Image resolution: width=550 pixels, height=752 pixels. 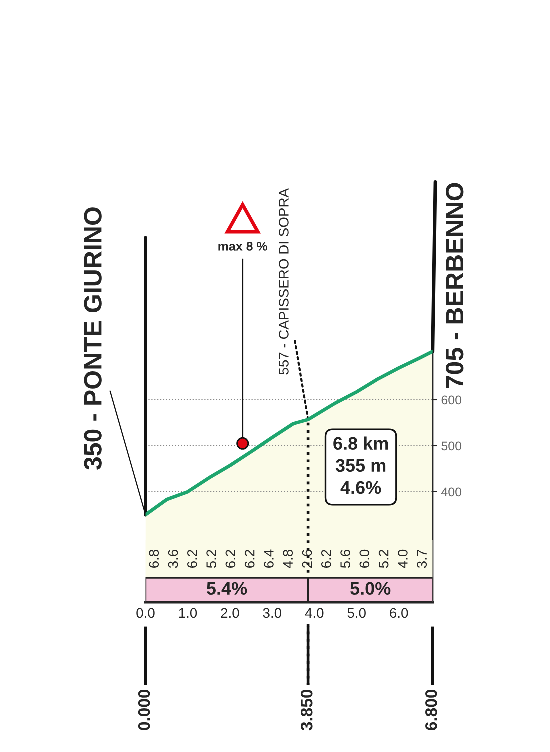 What do you see at coordinates (307, 559) in the screenshot?
I see `annotation: 2.6` at bounding box center [307, 559].